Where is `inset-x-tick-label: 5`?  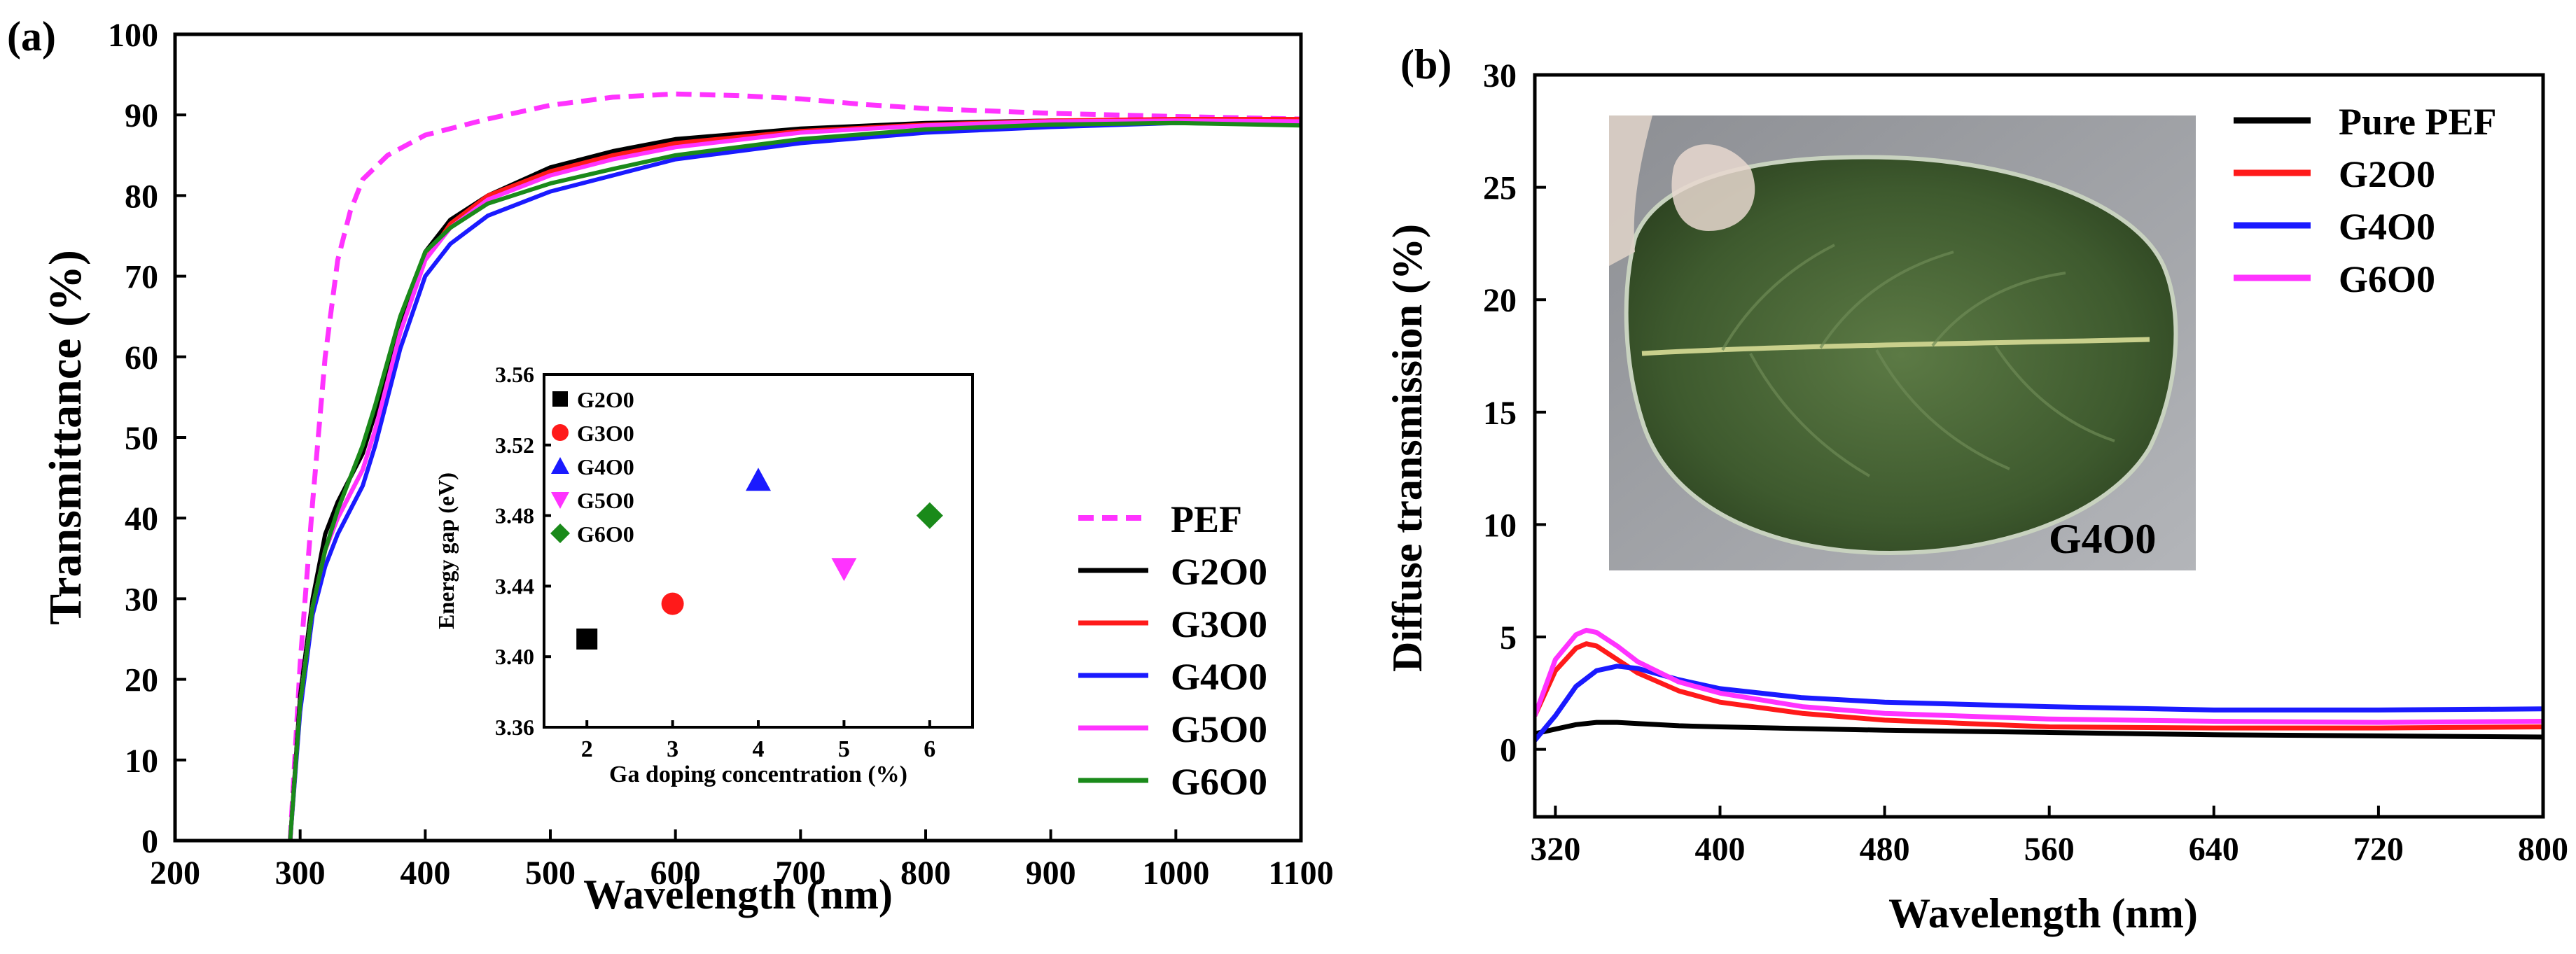
inset-x-tick-label: 5 is located at coordinates (844, 749).